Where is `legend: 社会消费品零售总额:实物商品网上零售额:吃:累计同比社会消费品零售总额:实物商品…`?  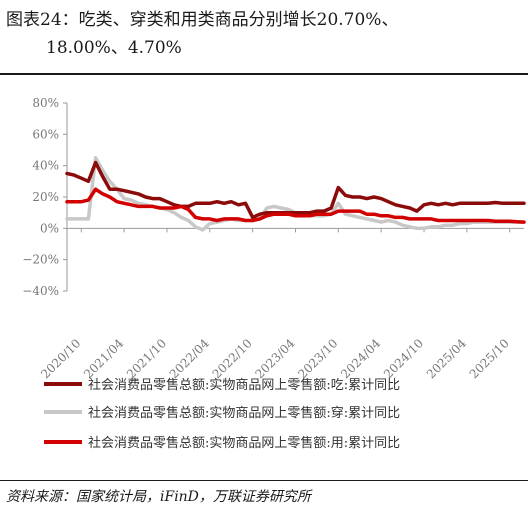
legend: 社会消费品零售总额:实物商品网上零售额:吃:累计同比社会消费品零售总额:实物商品… is located at coordinates (222, 414).